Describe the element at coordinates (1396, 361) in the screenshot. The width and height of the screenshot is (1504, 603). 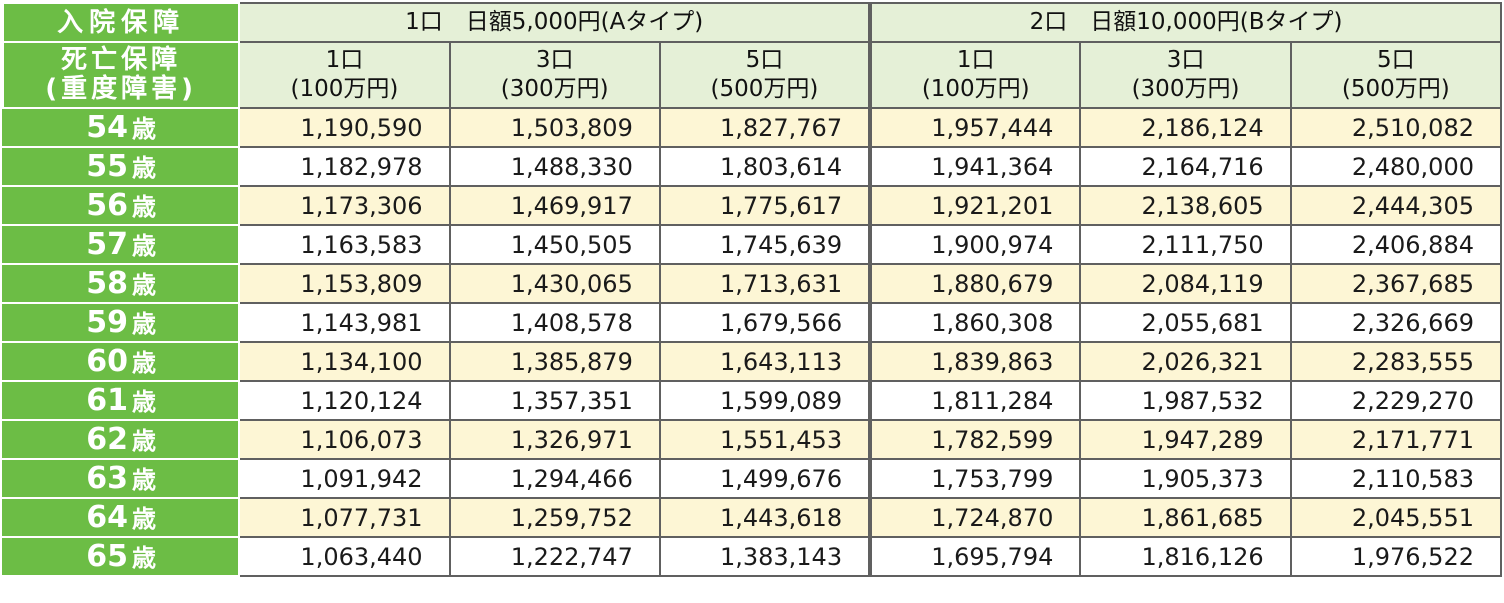
I see `premium-value-cell: 2,283,555` at that location.